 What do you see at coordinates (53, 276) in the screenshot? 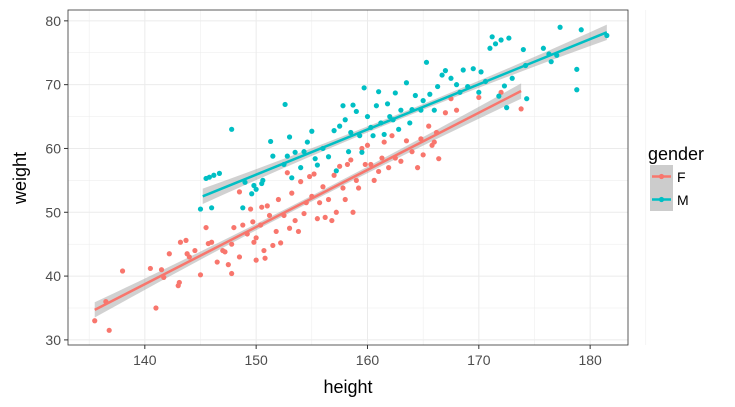
I see `y-tick-label: 40` at bounding box center [53, 276].